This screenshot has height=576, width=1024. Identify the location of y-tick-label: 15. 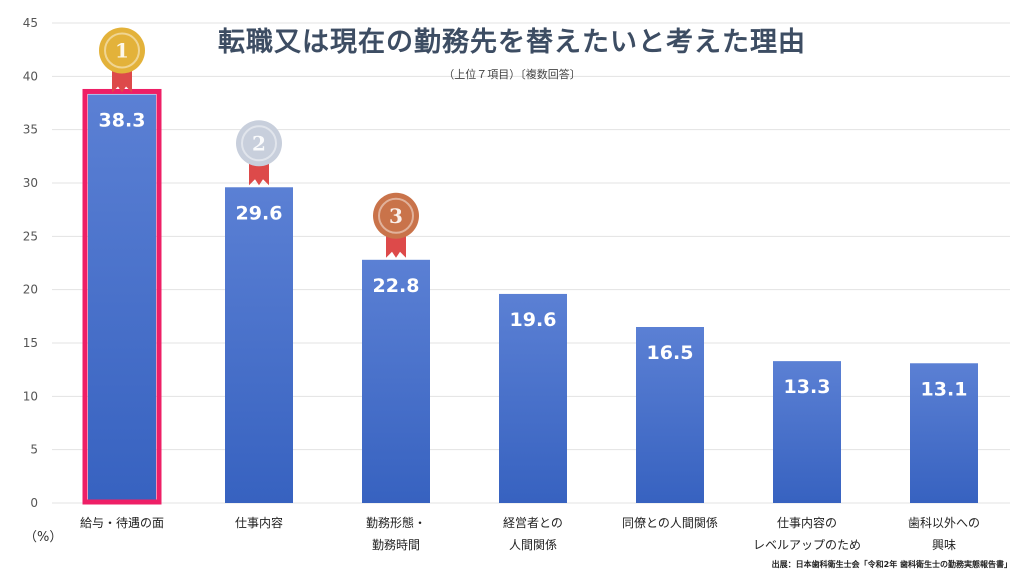
(30, 343).